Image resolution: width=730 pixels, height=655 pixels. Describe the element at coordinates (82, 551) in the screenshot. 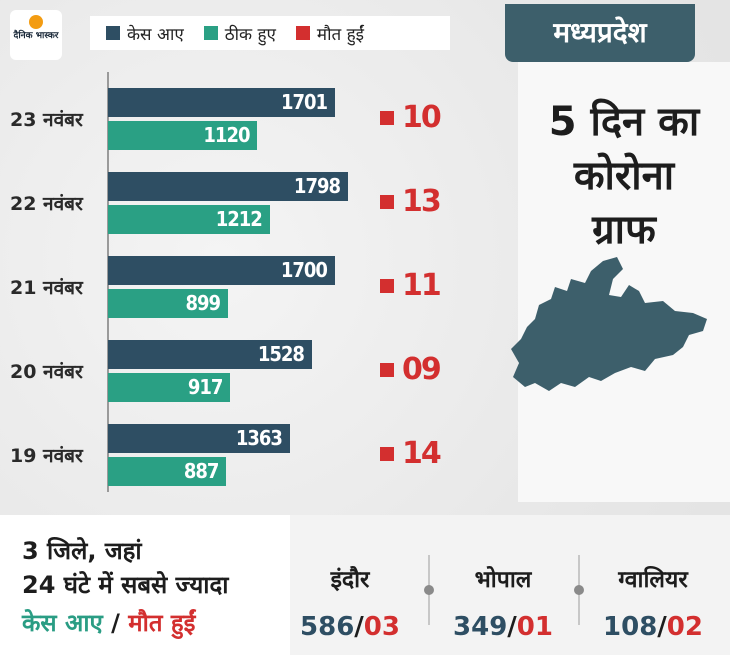

I see `bottom-heading-line-1: 3 जिले, जहां` at that location.